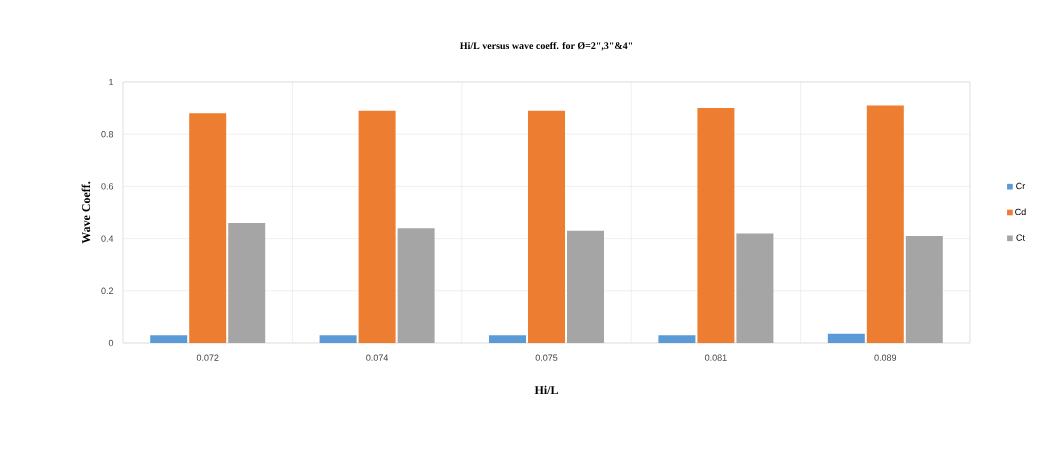 Image resolution: width=1050 pixels, height=467 pixels. What do you see at coordinates (1021, 186) in the screenshot?
I see `legend-label: Cr` at bounding box center [1021, 186].